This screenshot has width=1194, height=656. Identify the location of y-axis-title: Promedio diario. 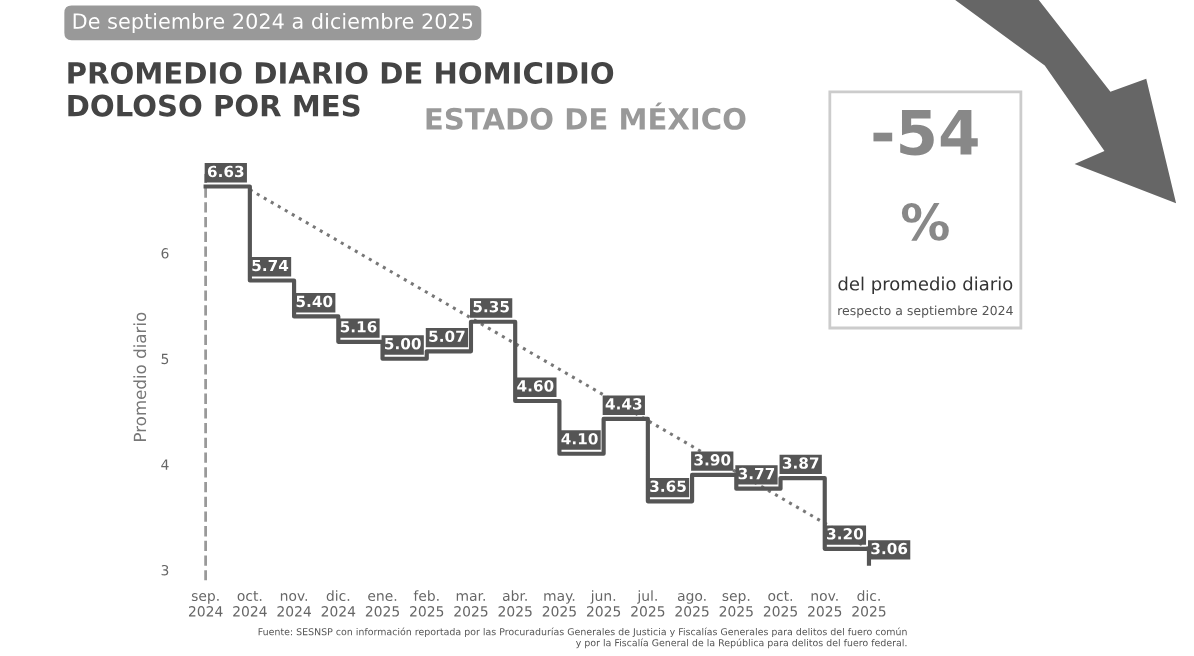
(140, 376).